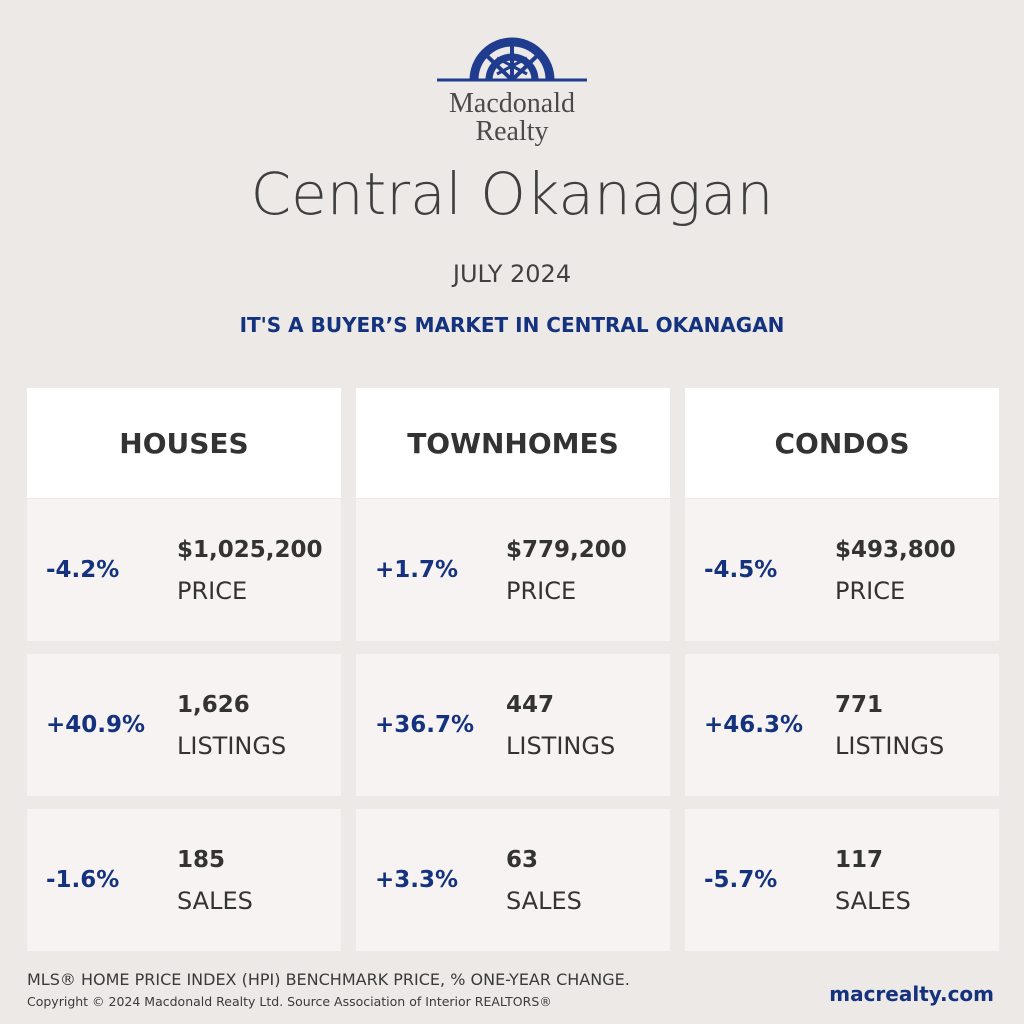 The height and width of the screenshot is (1024, 1024). I want to click on sales-value: 63, so click(522, 860).